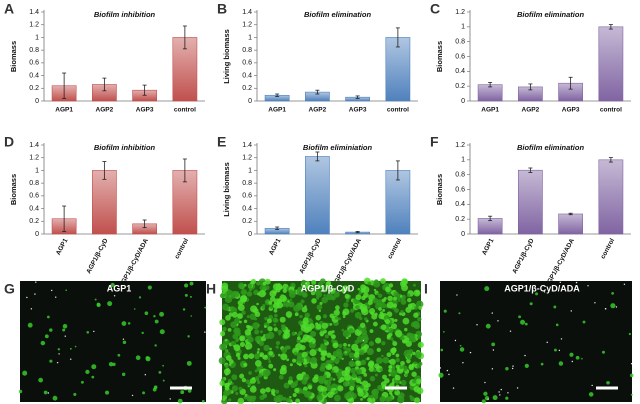 This screenshot has width=640, height=404. What do you see at coordinates (317, 195) in the screenshot?
I see `bar` at bounding box center [317, 195].